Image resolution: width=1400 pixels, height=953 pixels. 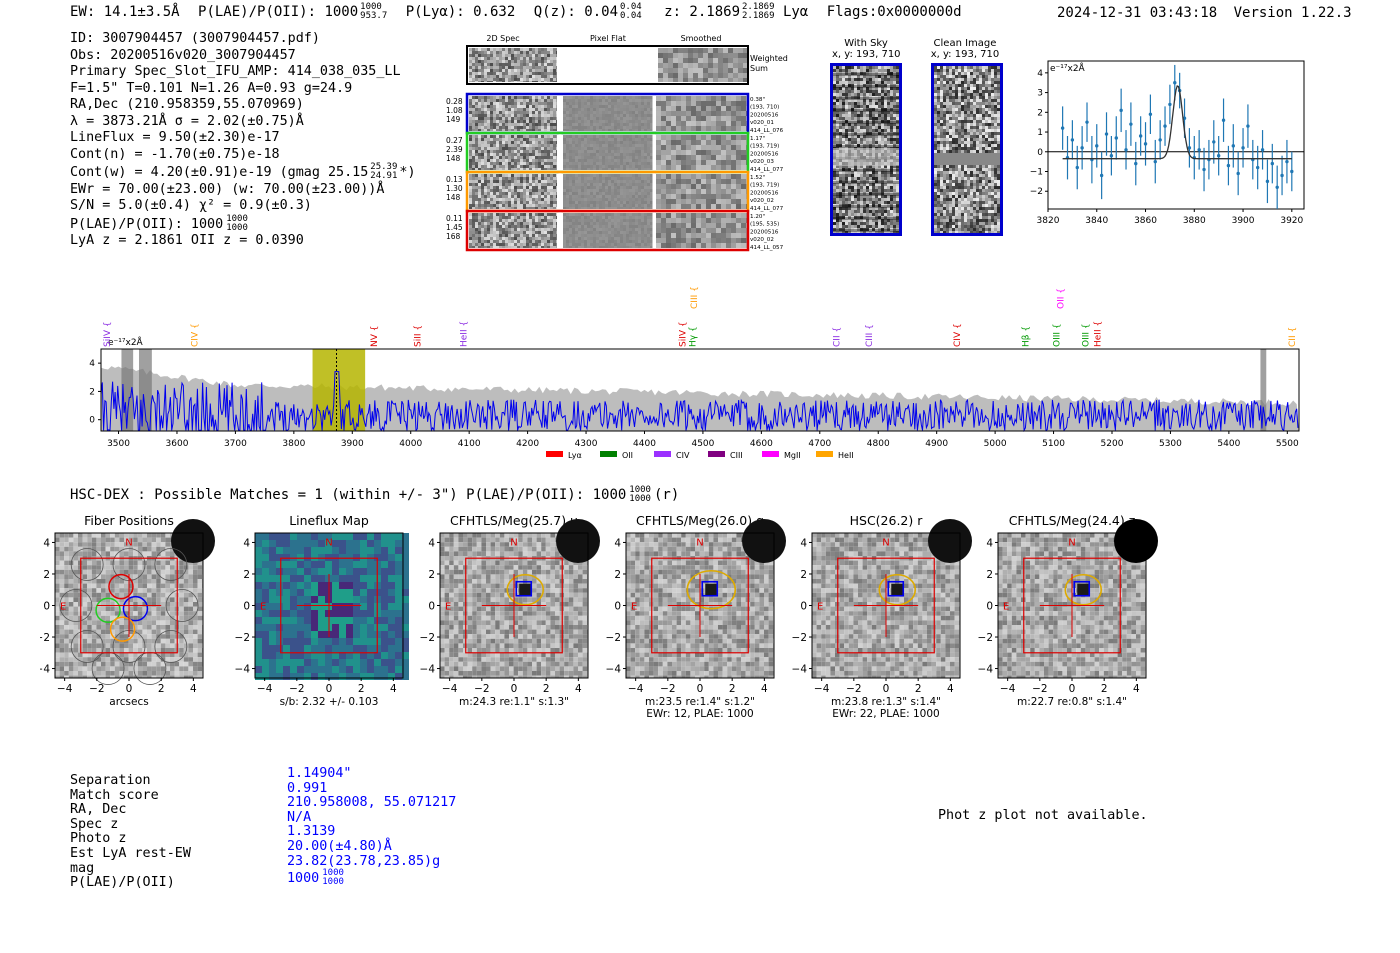 What do you see at coordinates (502, 38) in the screenshot?
I see `col-2d-label: 2D Spec` at bounding box center [502, 38].